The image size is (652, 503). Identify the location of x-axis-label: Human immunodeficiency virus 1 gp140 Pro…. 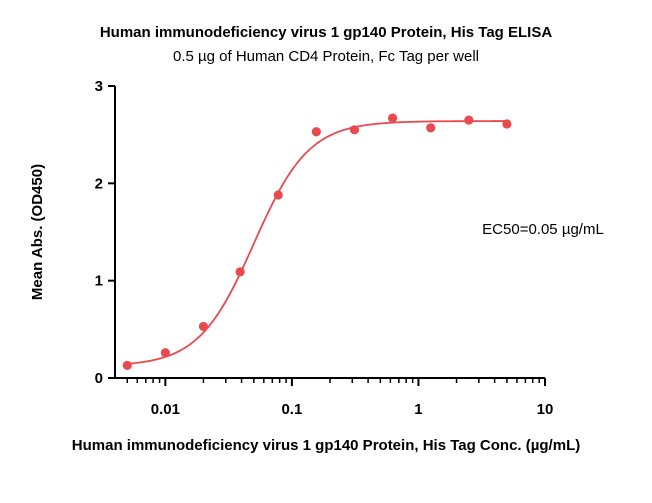
(326, 445).